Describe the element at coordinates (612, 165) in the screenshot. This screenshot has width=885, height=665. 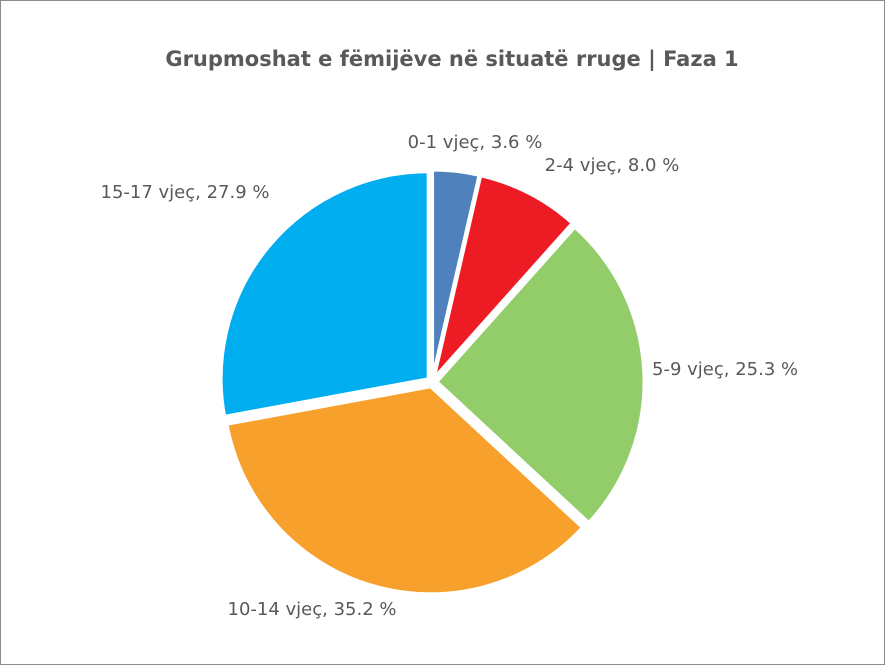
I see `data-label: 2-4 vjeç, 8.0 %` at that location.